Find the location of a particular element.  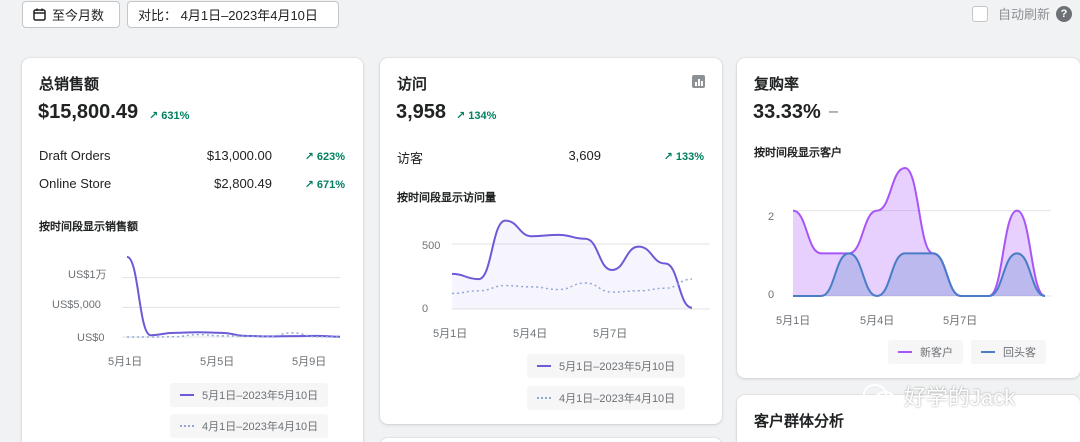

row-delta: ↗ 623% is located at coordinates (324, 157).